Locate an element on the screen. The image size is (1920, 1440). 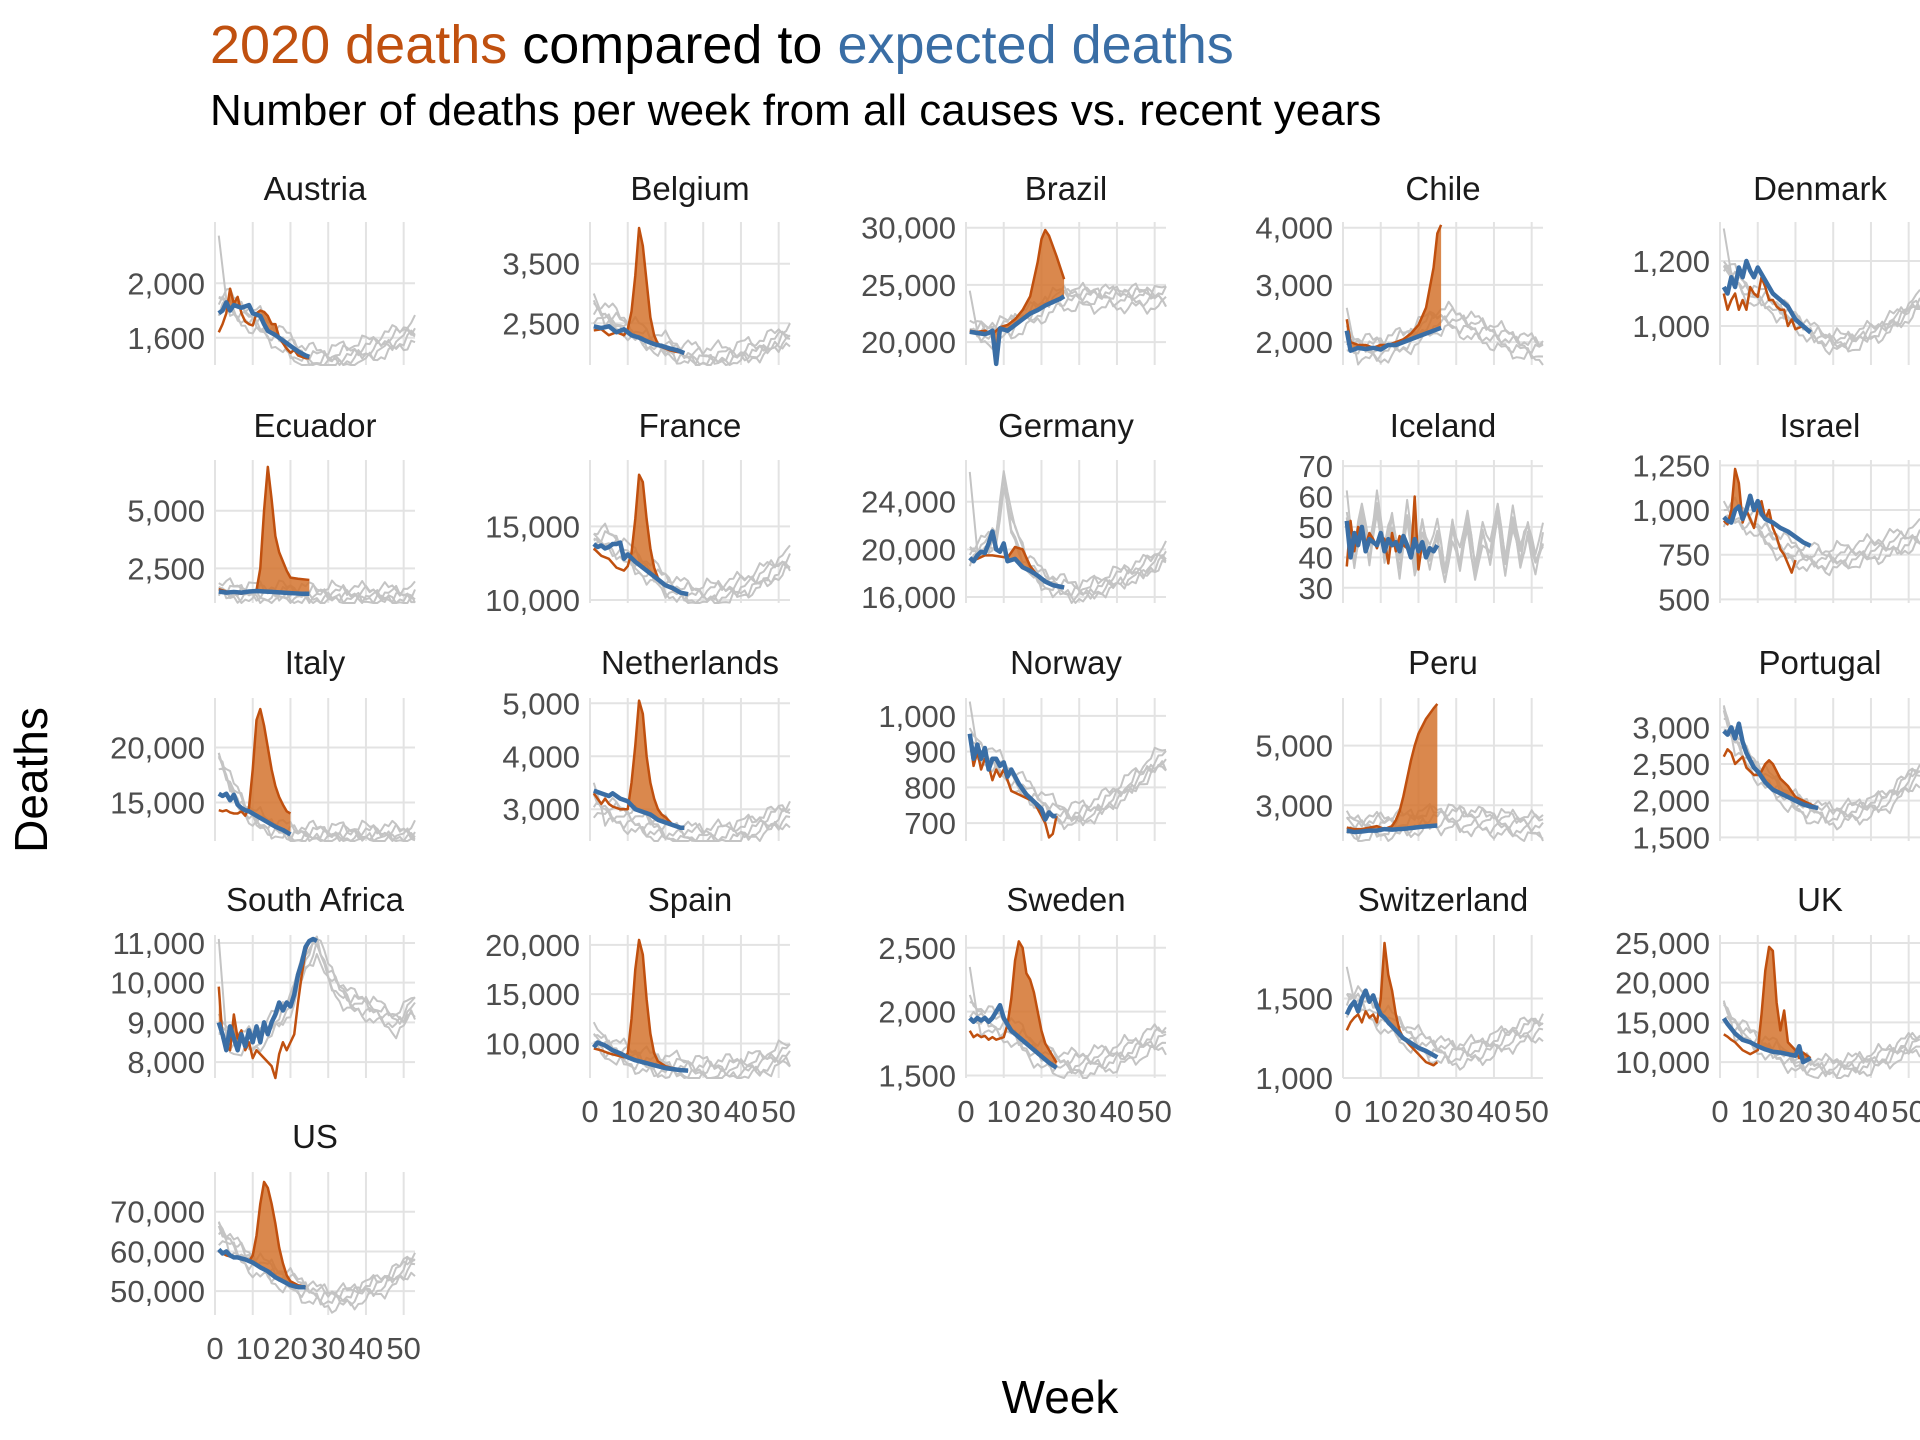
chart-title: 2020 deaths compared to expected deaths is located at coordinates (722, 45).